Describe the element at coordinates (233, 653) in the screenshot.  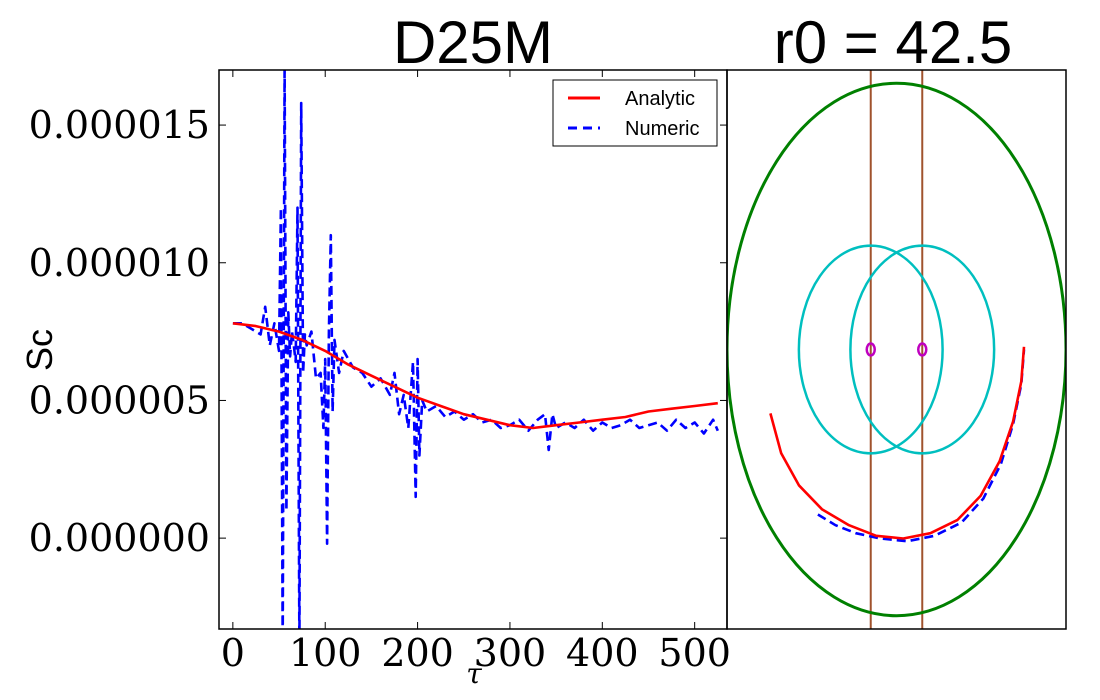
I see `x-tick-label: 0` at that location.